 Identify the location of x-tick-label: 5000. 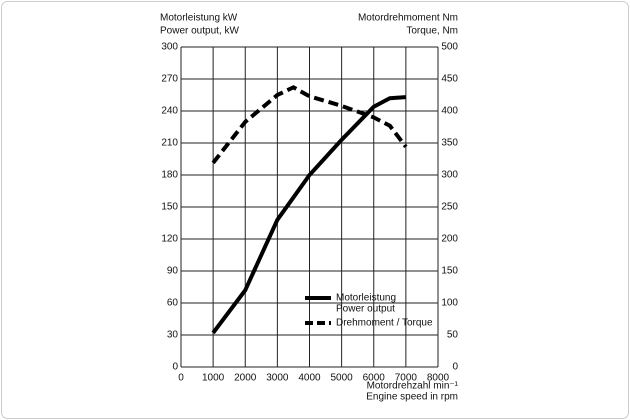
(342, 378).